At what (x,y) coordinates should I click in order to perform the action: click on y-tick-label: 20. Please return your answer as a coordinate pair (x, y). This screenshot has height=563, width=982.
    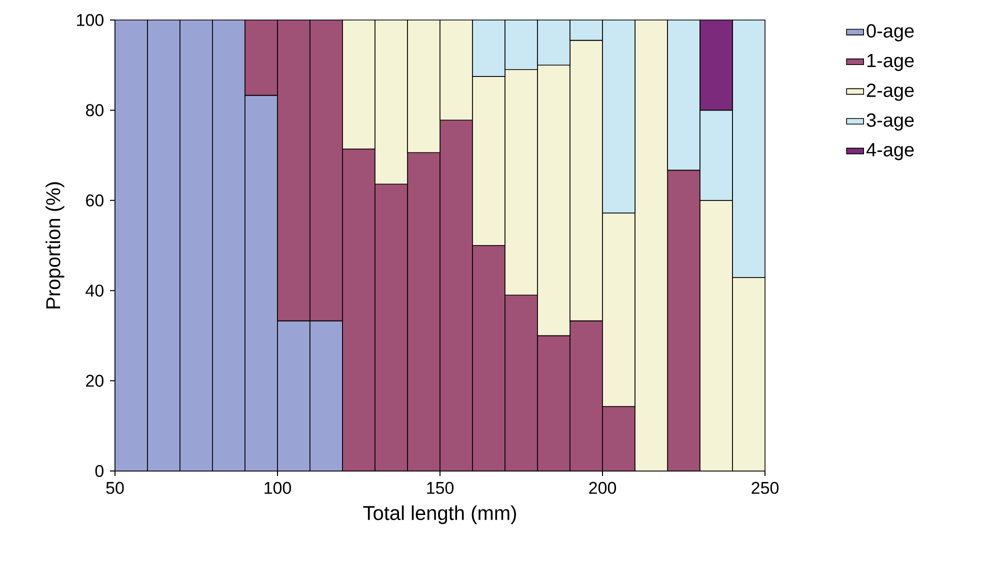
    Looking at the image, I should click on (95, 380).